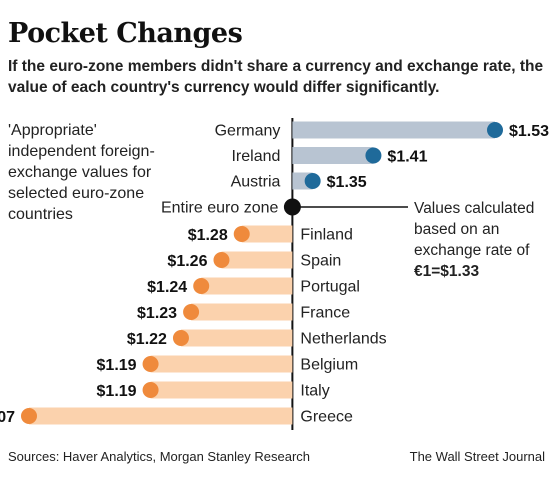  What do you see at coordinates (208, 235) in the screenshot?
I see `value-label-finland: $1.28` at bounding box center [208, 235].